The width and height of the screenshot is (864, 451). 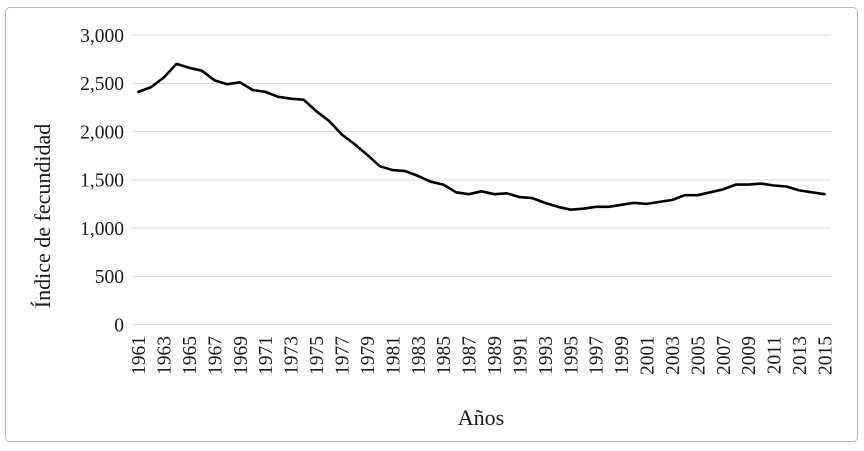 I want to click on y-tick-label: 3,000, so click(x=102, y=36).